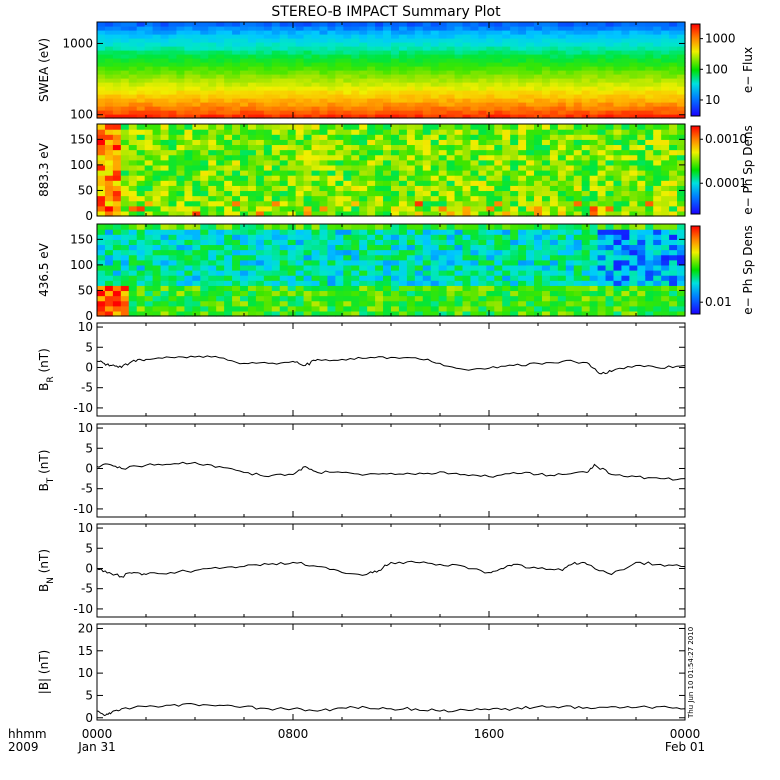 This screenshot has height=780, width=780. What do you see at coordinates (85, 673) in the screenshot?
I see `bmag-y-tick-label: 10` at bounding box center [85, 673].